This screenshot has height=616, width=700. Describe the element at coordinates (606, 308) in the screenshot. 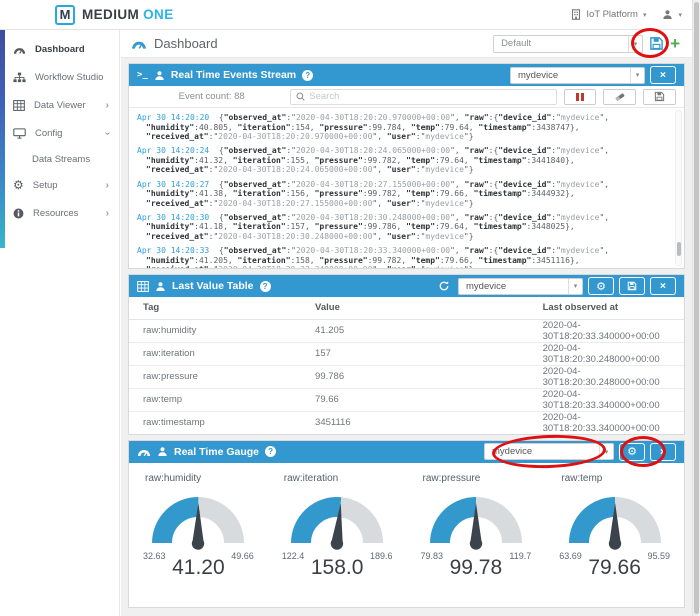

I see `column-header-last-observed: Last observed at` at that location.